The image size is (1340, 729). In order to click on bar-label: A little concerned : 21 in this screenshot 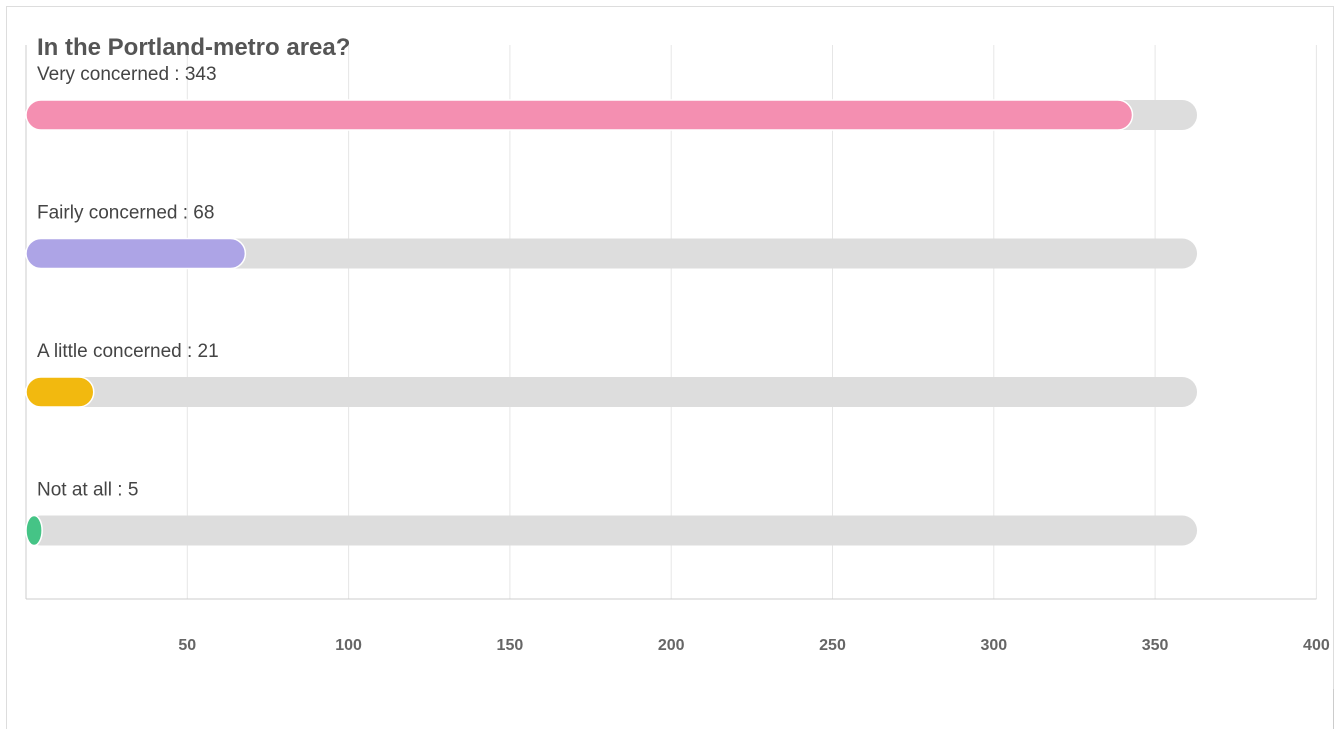, I will do `click(128, 351)`.